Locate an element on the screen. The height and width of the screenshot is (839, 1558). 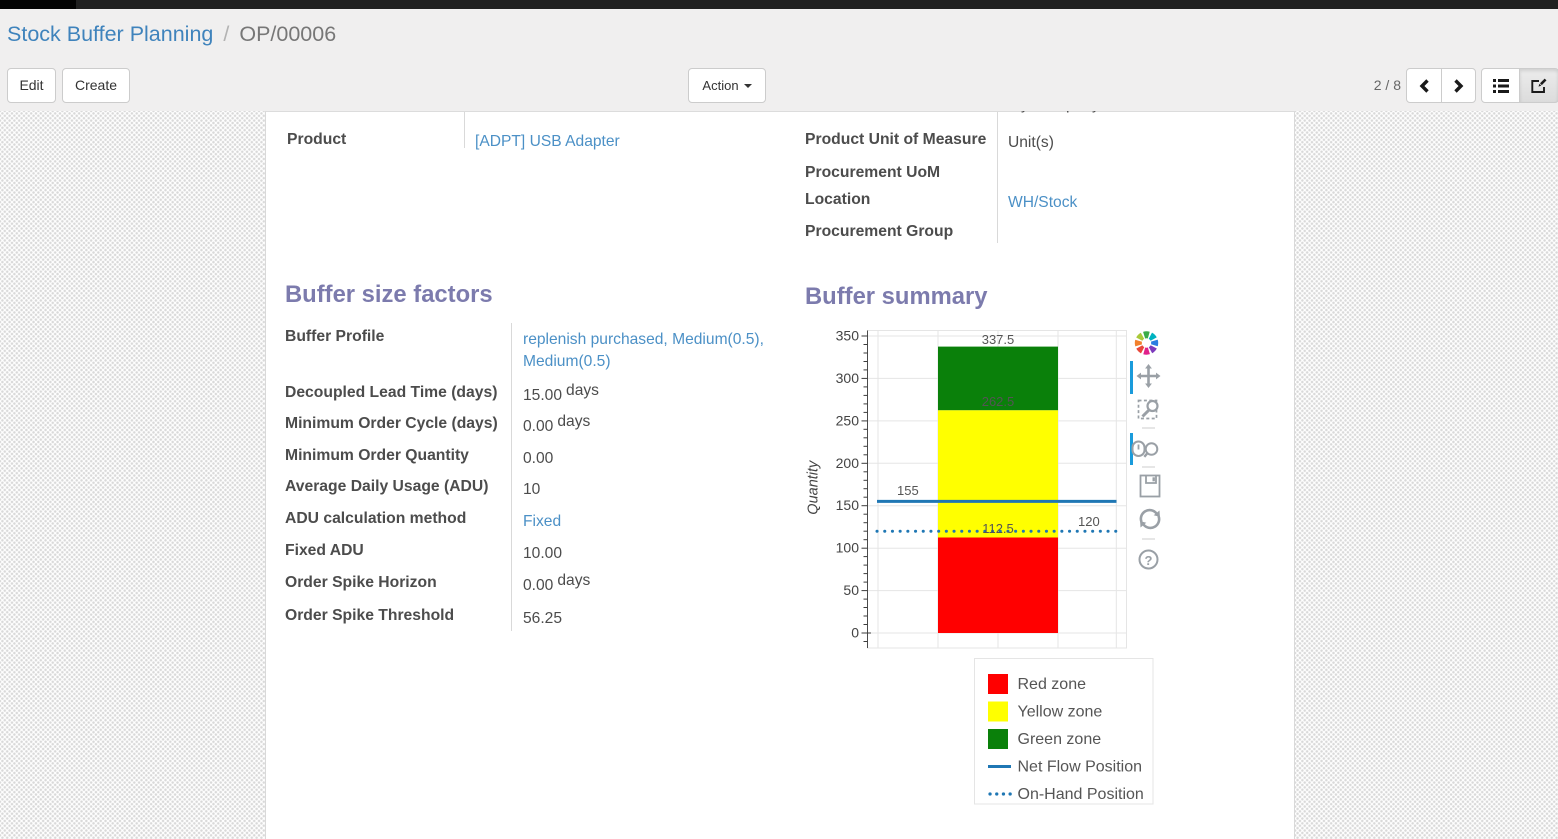
svg-text: Quantity is located at coordinates (814, 487).